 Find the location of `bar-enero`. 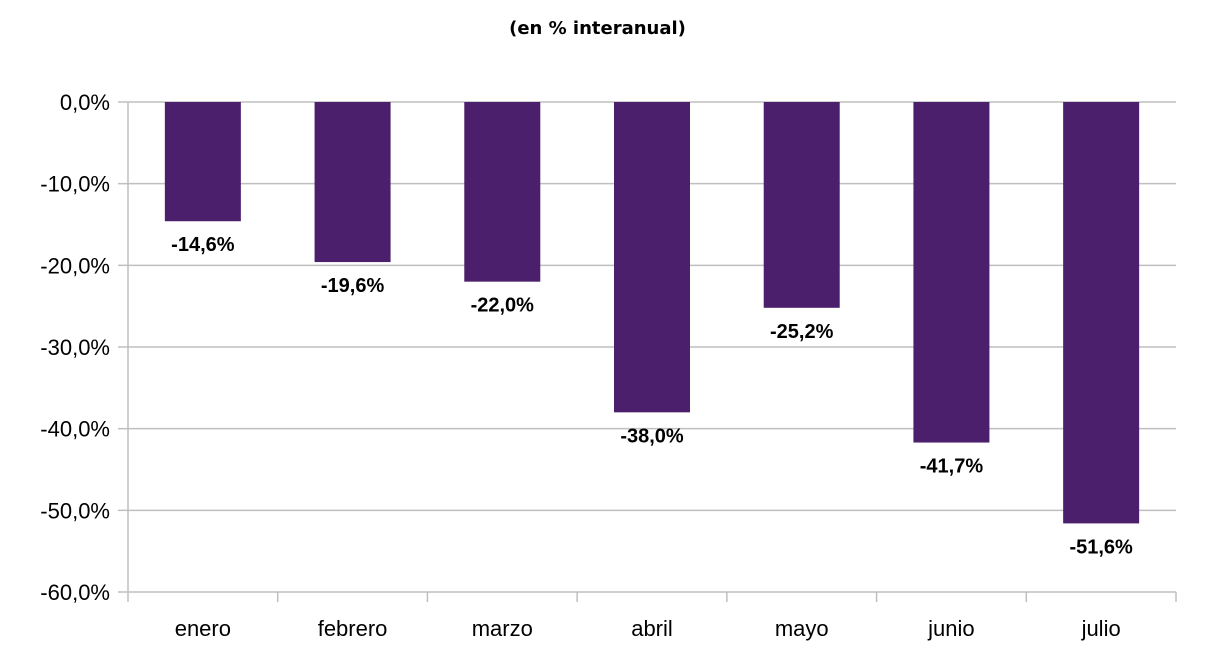

bar-enero is located at coordinates (202, 162).